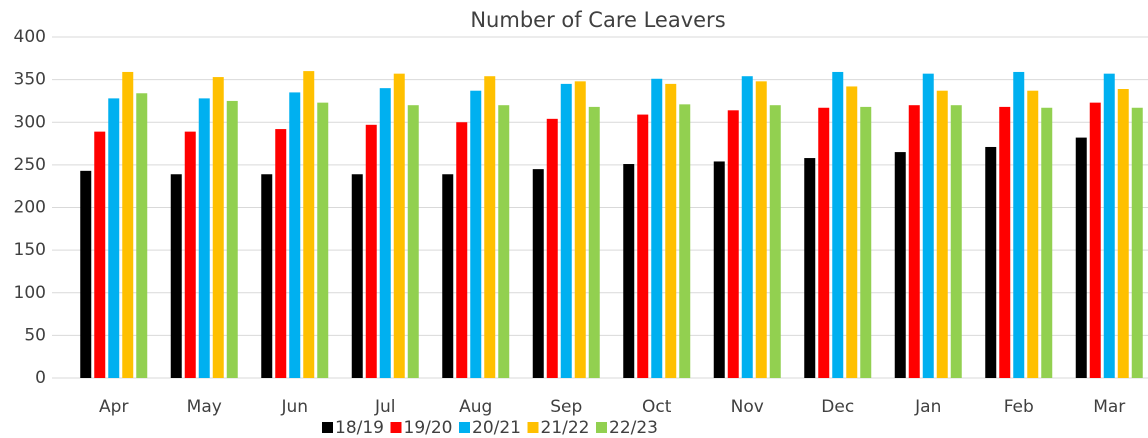 This screenshot has width=1148, height=438. Describe the element at coordinates (927, 407) in the screenshot. I see `x-tick-label: Jan` at that location.